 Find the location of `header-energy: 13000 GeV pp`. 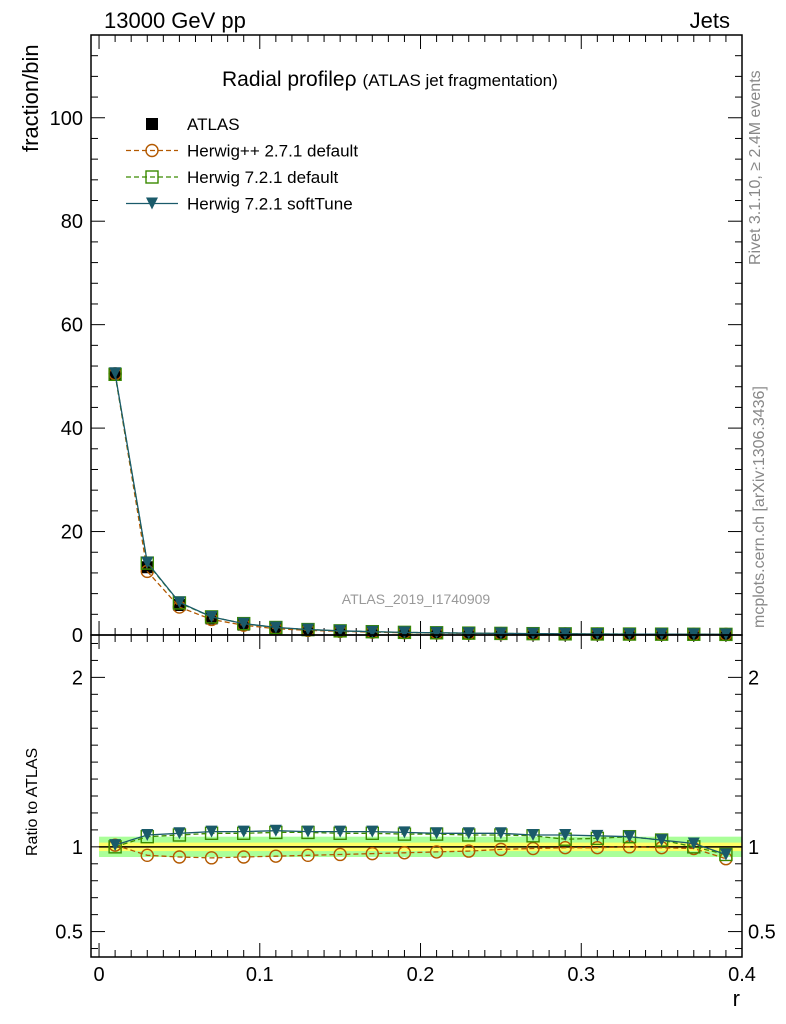

header-energy: 13000 GeV pp is located at coordinates (175, 20).